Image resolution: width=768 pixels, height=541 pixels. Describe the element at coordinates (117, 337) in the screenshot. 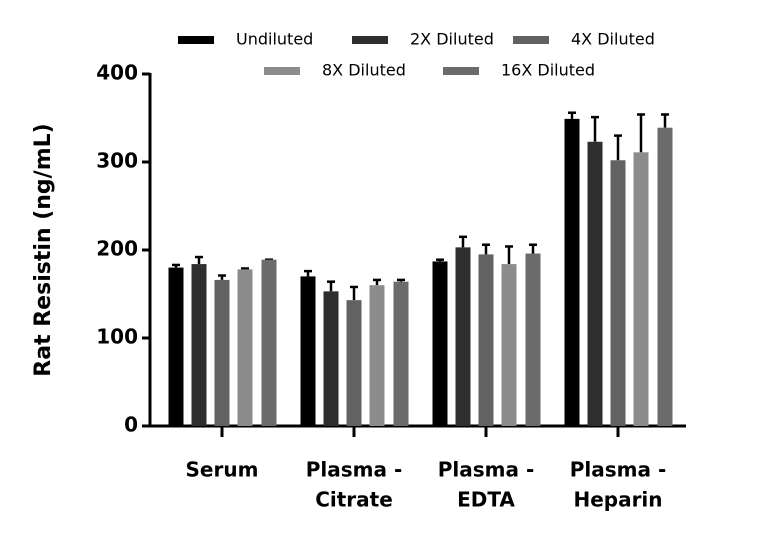

I see `y-tick-label: 100` at that location.